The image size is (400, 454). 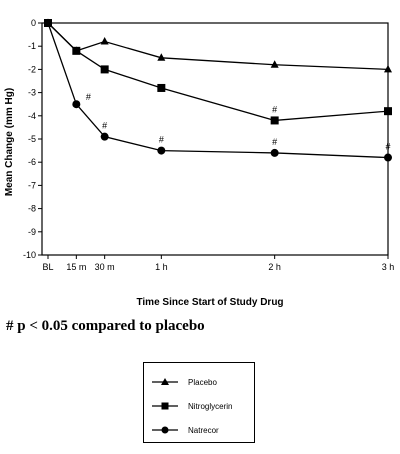 I want to click on legend-label: Nitroglycerin, so click(x=210, y=406).